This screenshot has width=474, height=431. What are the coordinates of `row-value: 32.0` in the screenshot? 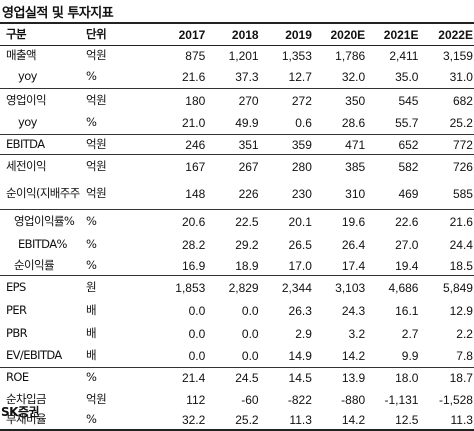 It's located at (353, 77).